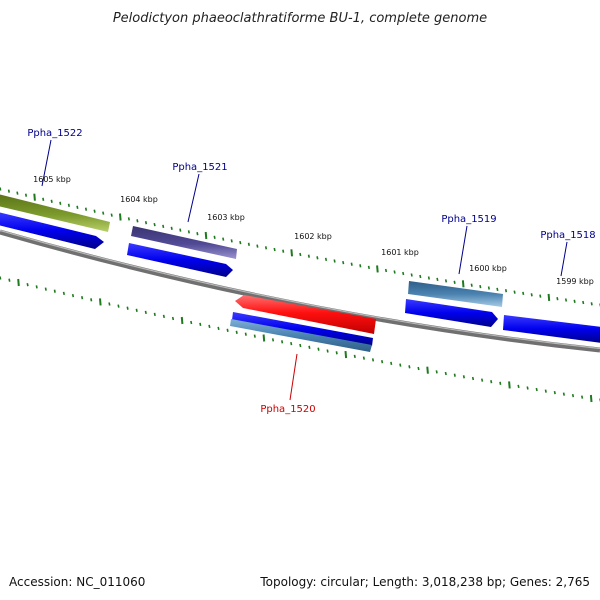 This screenshot has width=600, height=600. What do you see at coordinates (313, 236) in the screenshot?
I see `kbp-label: 1602 kbp` at bounding box center [313, 236].